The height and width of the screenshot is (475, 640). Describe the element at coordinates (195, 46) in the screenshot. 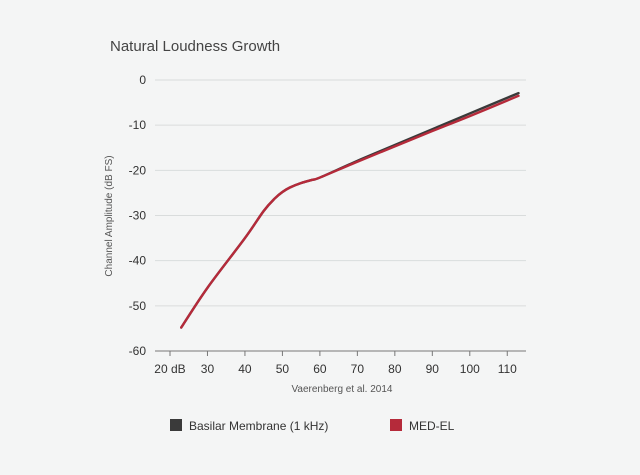

I see `chart-title: Natural Loudness Growth` at that location.